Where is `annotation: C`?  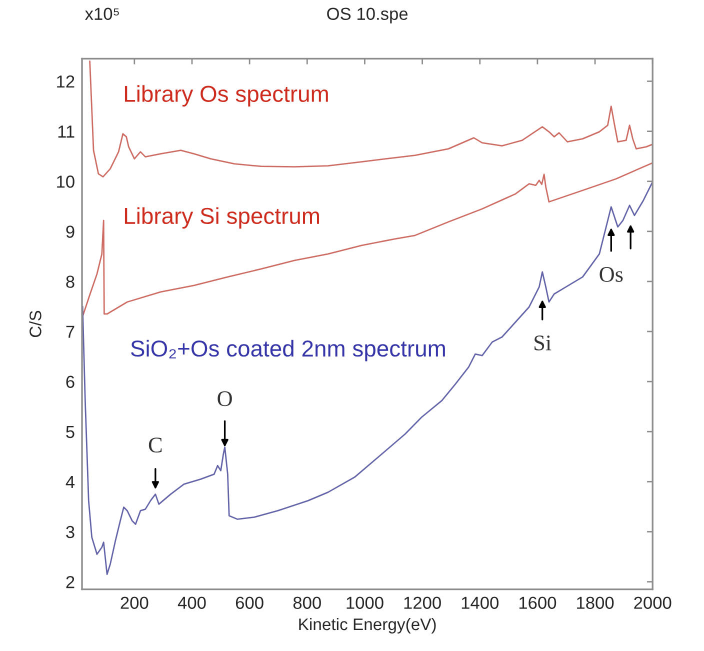 annotation: C is located at coordinates (155, 445).